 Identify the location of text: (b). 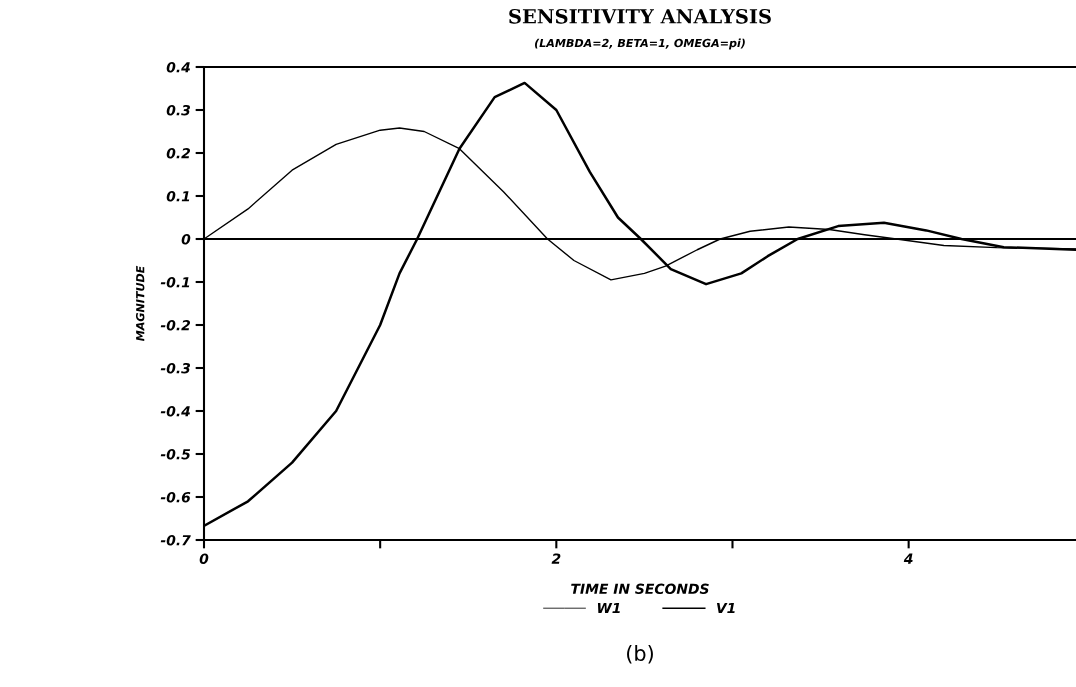
(640, 654).